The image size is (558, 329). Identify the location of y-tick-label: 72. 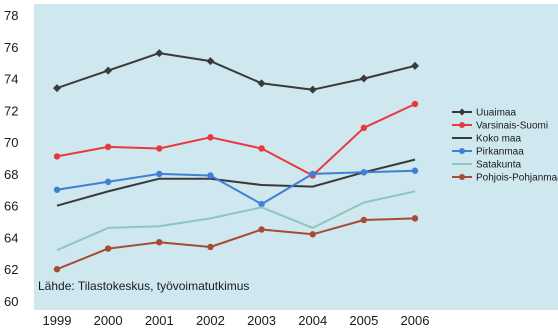
(11, 110).